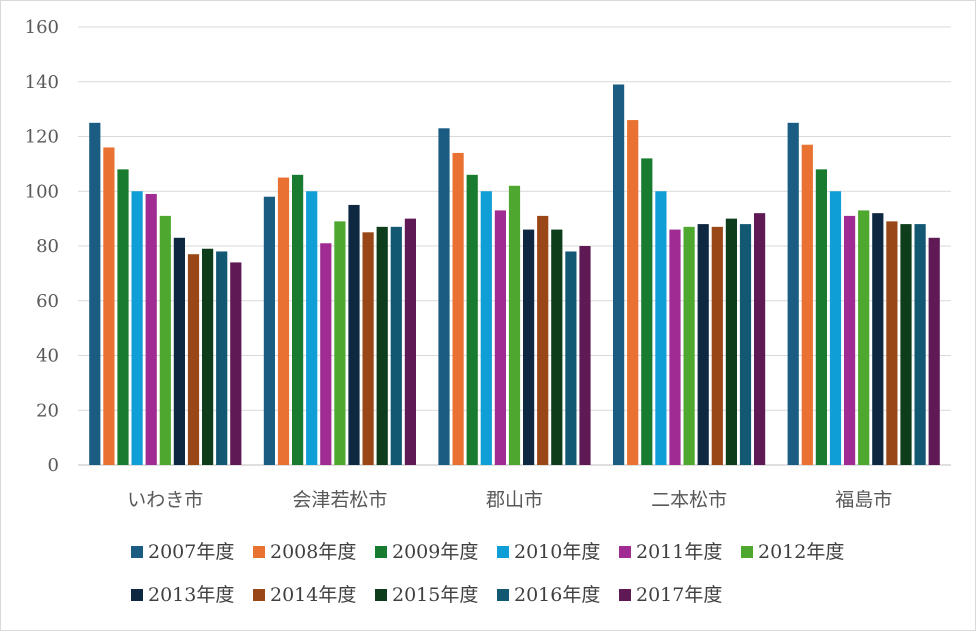  Describe the element at coordinates (863, 500) in the screenshot. I see `x-category-label: 福島市` at that location.